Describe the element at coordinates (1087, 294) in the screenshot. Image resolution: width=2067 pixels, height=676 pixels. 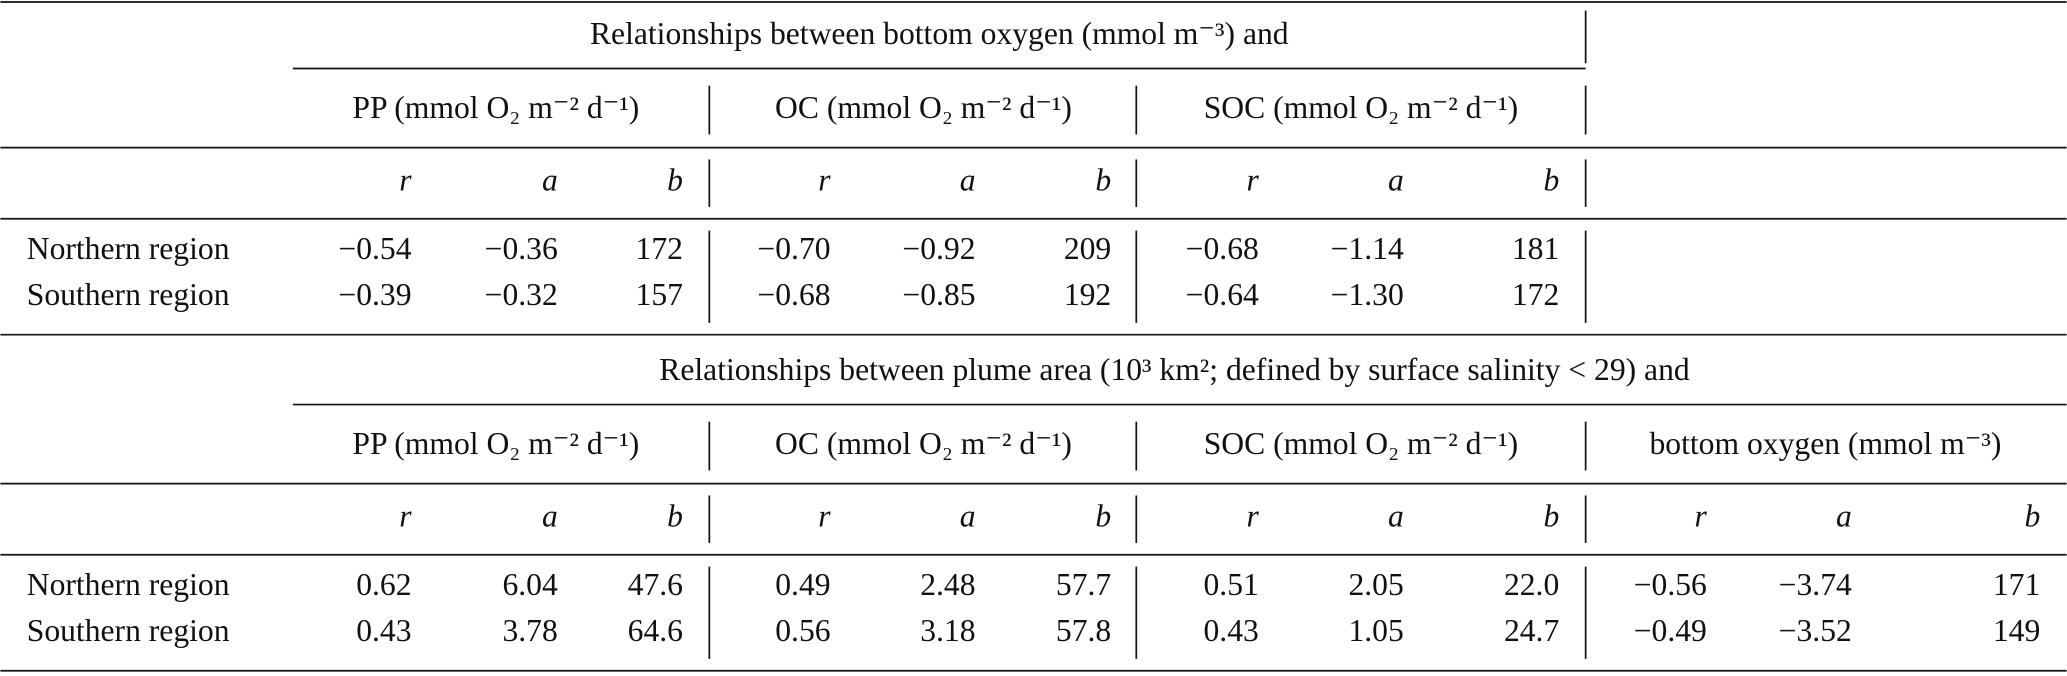
I see `cell: 192` at that location.